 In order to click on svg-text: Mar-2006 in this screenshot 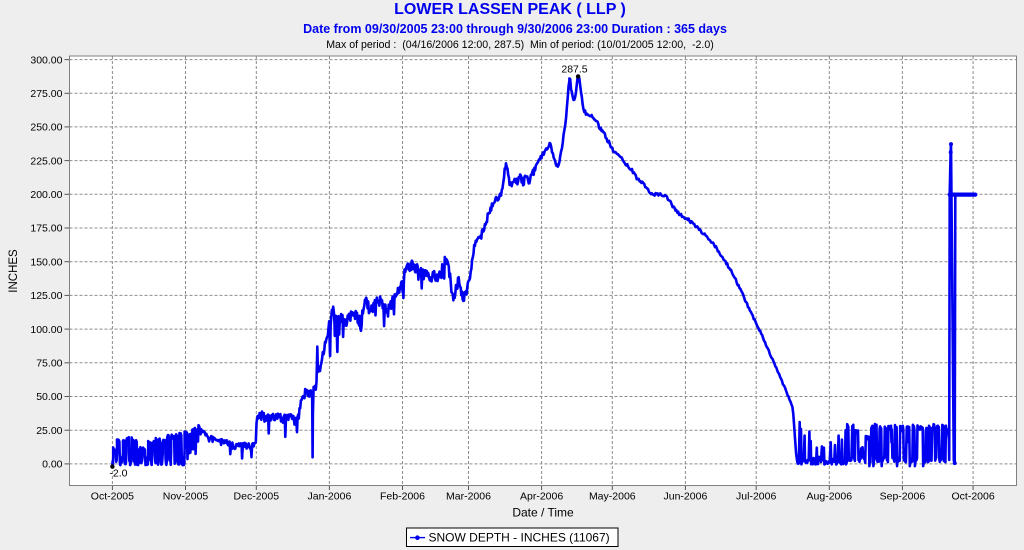, I will do `click(468, 497)`.